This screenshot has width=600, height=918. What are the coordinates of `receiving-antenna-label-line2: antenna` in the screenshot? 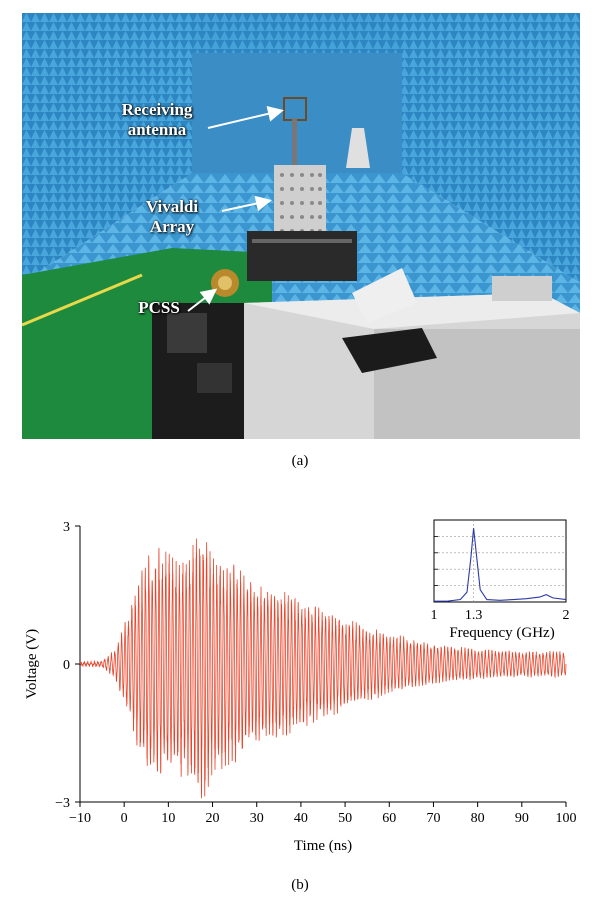 It's located at (157, 129).